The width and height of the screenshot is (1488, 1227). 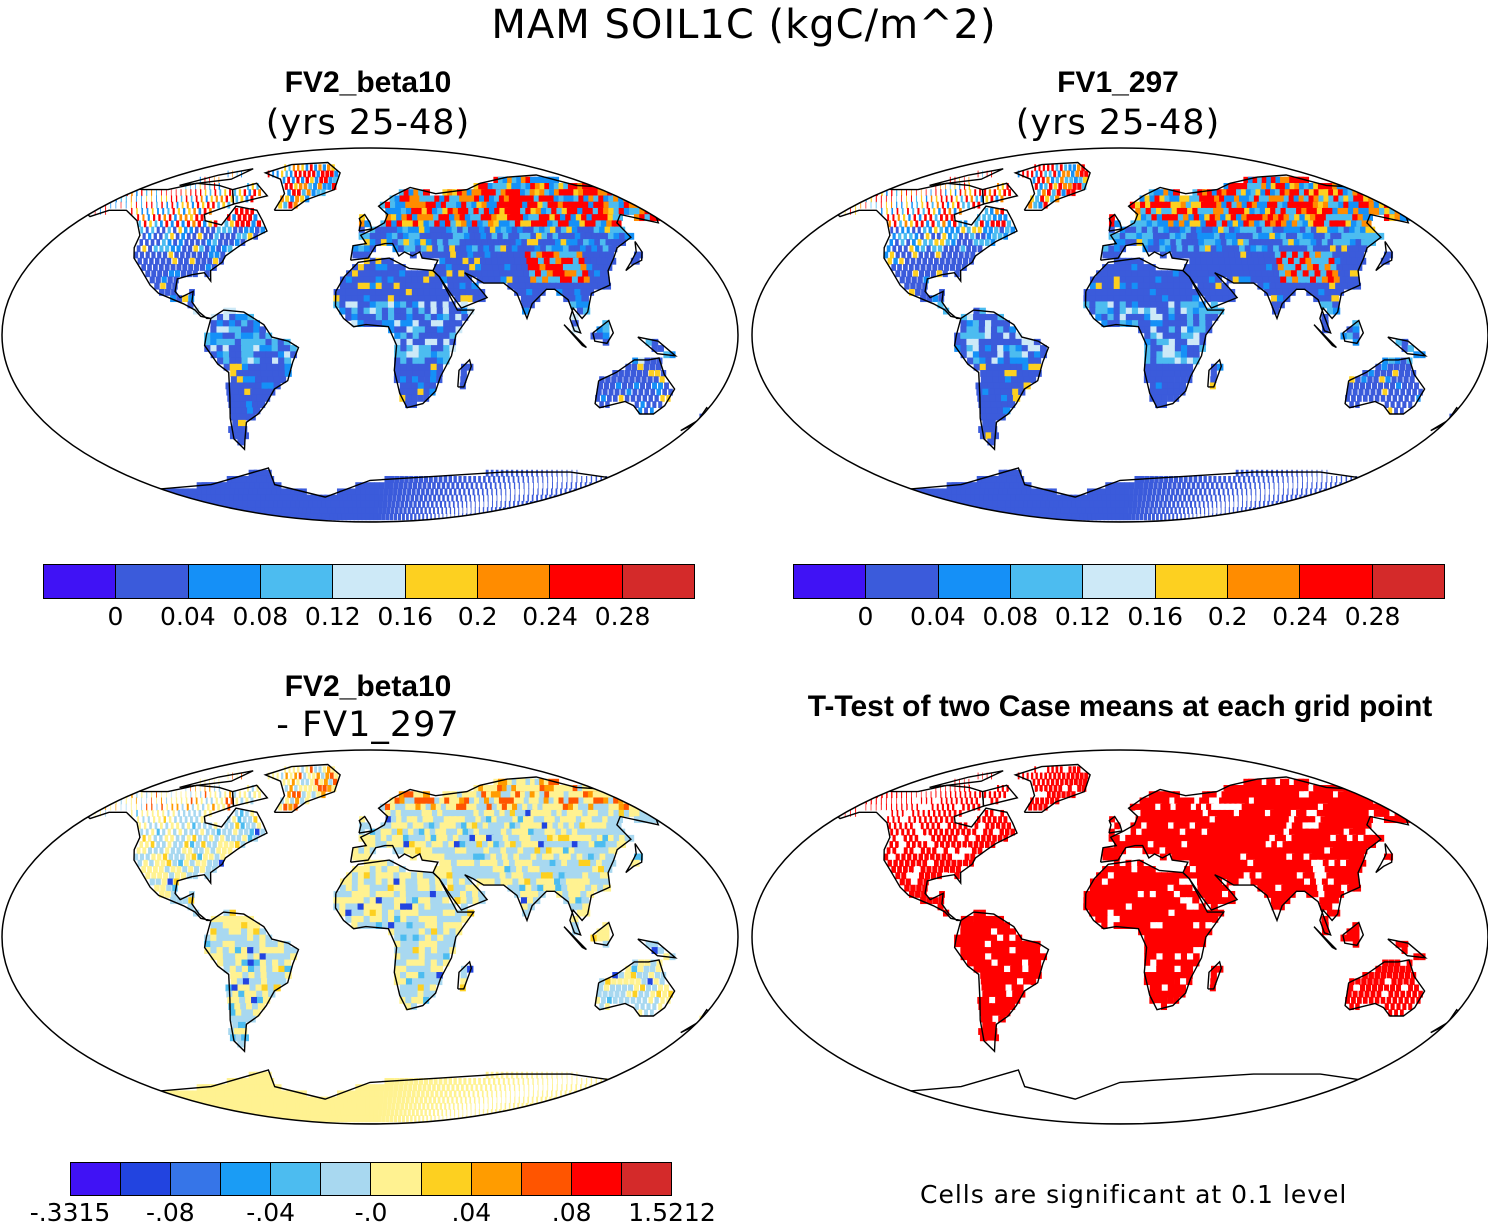 I want to click on panel3-title: FV2_beta10, so click(x=368, y=686).